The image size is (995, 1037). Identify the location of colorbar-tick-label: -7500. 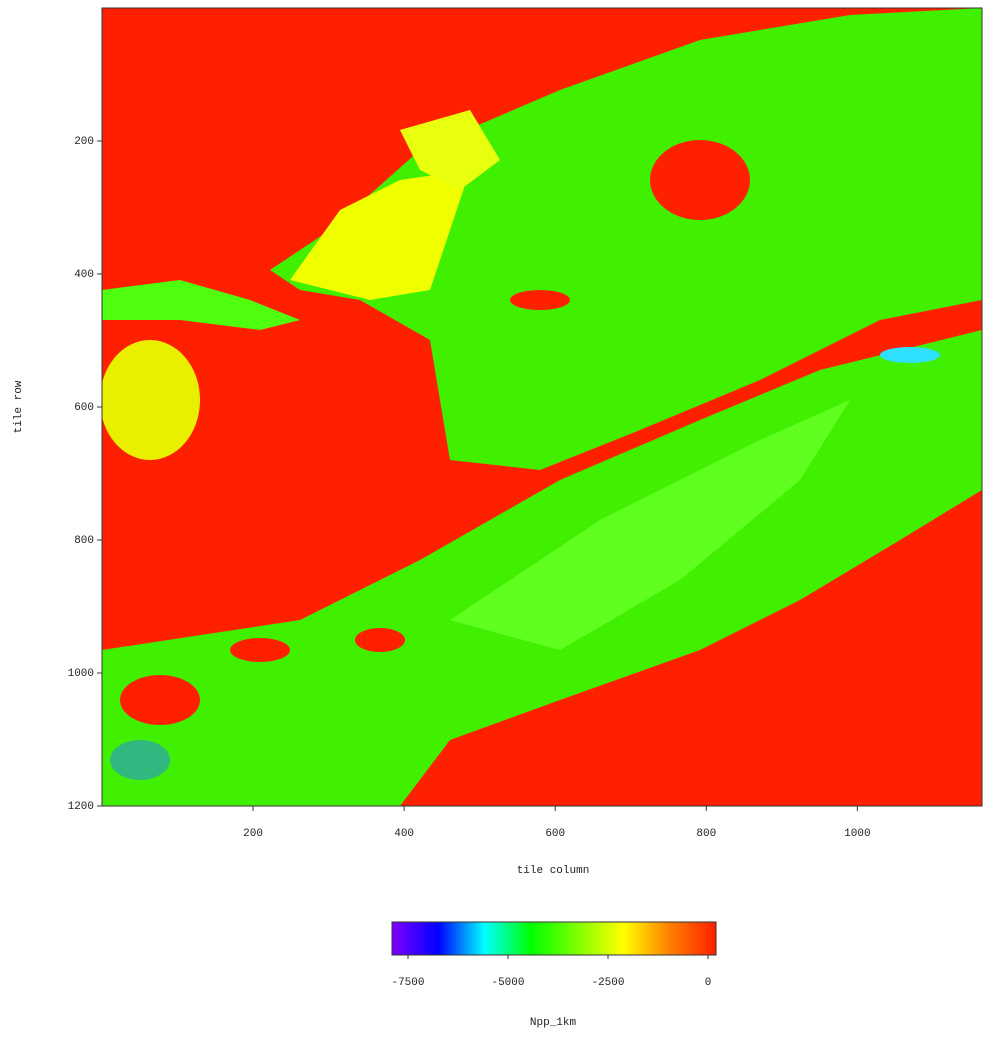
(407, 983).